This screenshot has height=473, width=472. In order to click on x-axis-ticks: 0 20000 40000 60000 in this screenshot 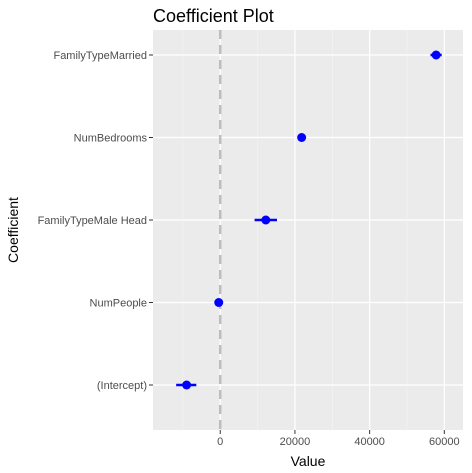, I will do `click(338, 439)`.